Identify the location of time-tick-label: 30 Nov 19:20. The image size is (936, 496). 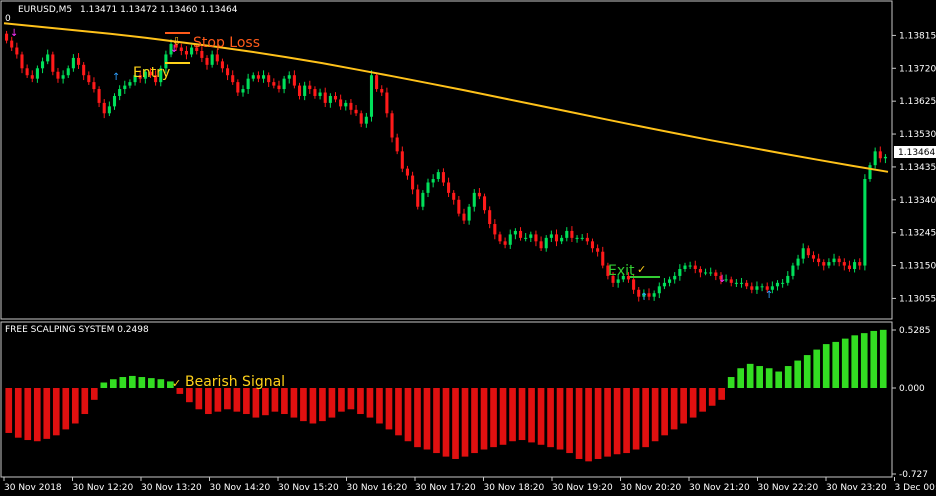
(582, 488).